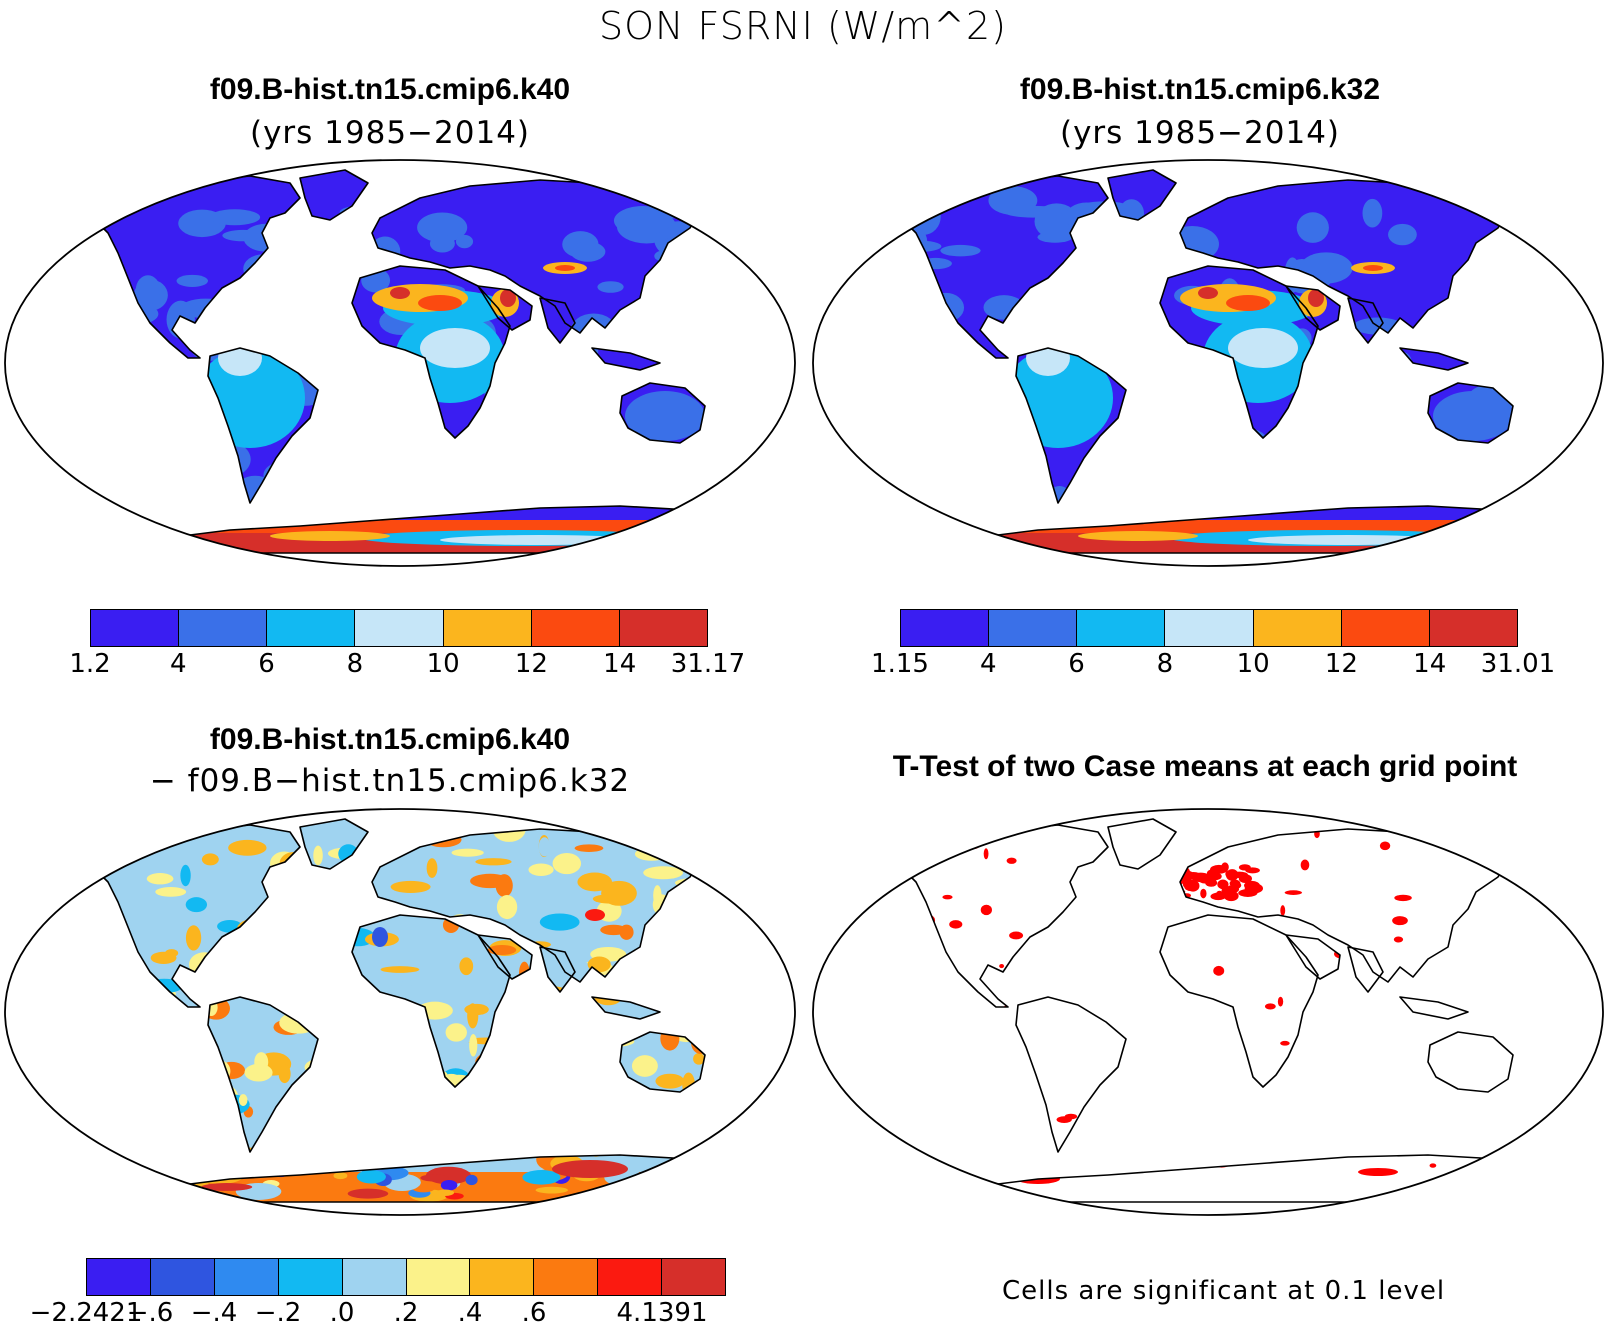  I want to click on panel-2-subtitle: (yrs 1985−2014), so click(1200, 133).